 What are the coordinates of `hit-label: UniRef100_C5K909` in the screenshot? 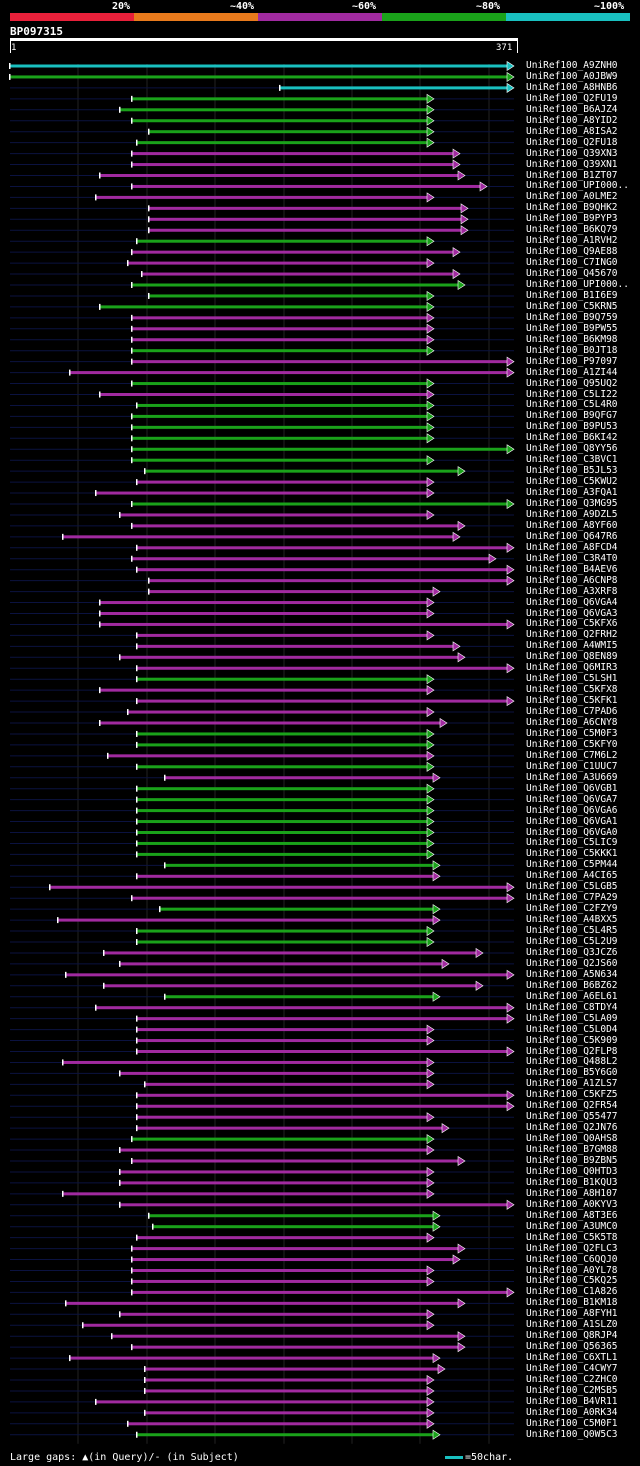 It's located at (572, 1040).